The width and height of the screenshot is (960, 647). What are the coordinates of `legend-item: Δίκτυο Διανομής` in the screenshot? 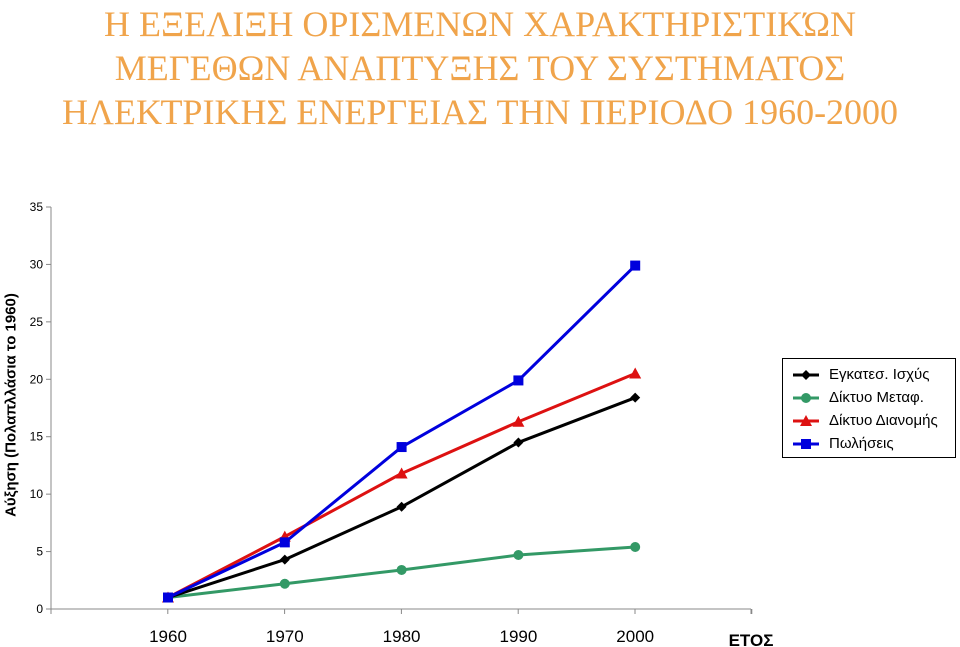 It's located at (869, 420).